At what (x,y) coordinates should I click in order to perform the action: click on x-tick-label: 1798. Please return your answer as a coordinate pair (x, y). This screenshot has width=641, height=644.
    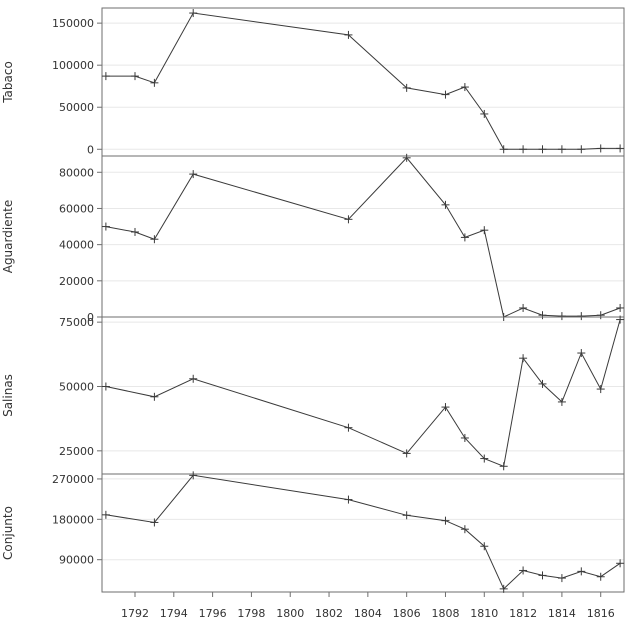
    Looking at the image, I should click on (251, 613).